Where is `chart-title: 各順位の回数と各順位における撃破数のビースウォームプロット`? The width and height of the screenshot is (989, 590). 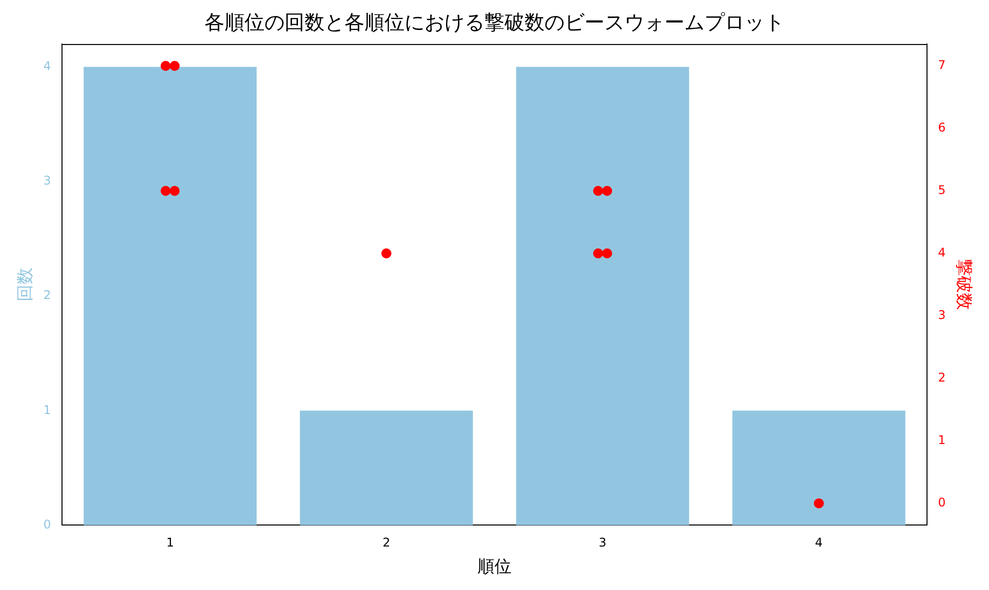 chart-title: 各順位の回数と各順位における撃破数のビースウォームプロット is located at coordinates (494, 22).